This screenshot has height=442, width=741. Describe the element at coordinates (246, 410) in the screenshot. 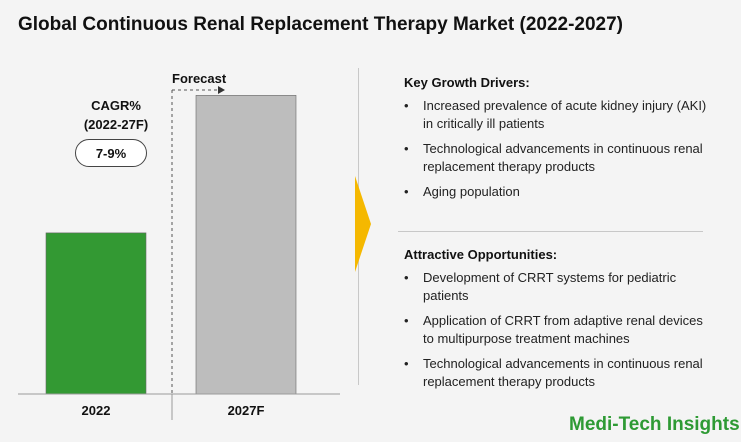

I see `x-tick-label: 2027F` at that location.